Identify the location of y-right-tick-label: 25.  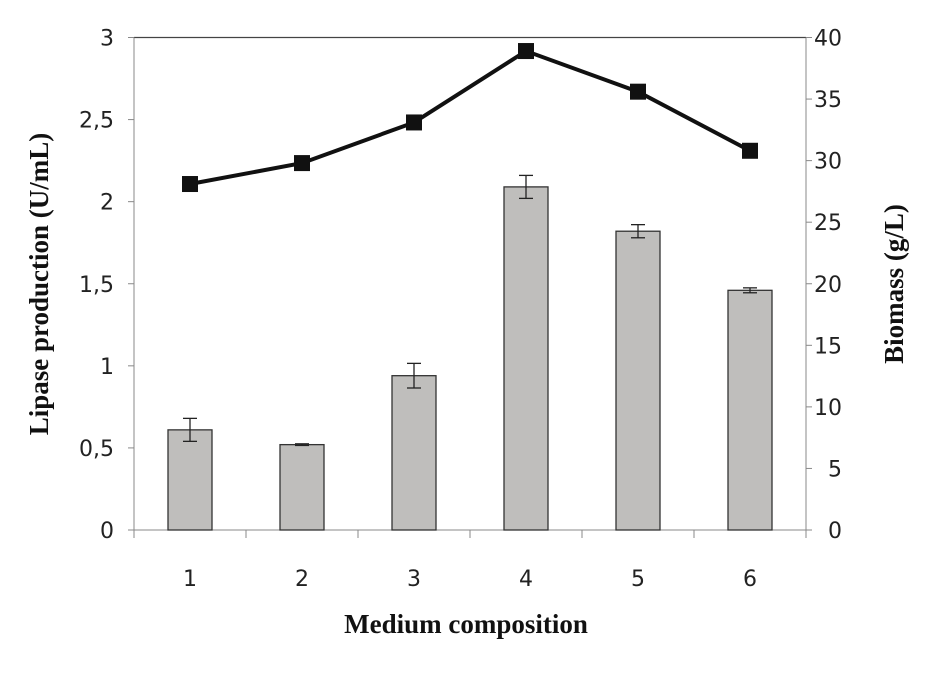
(828, 223).